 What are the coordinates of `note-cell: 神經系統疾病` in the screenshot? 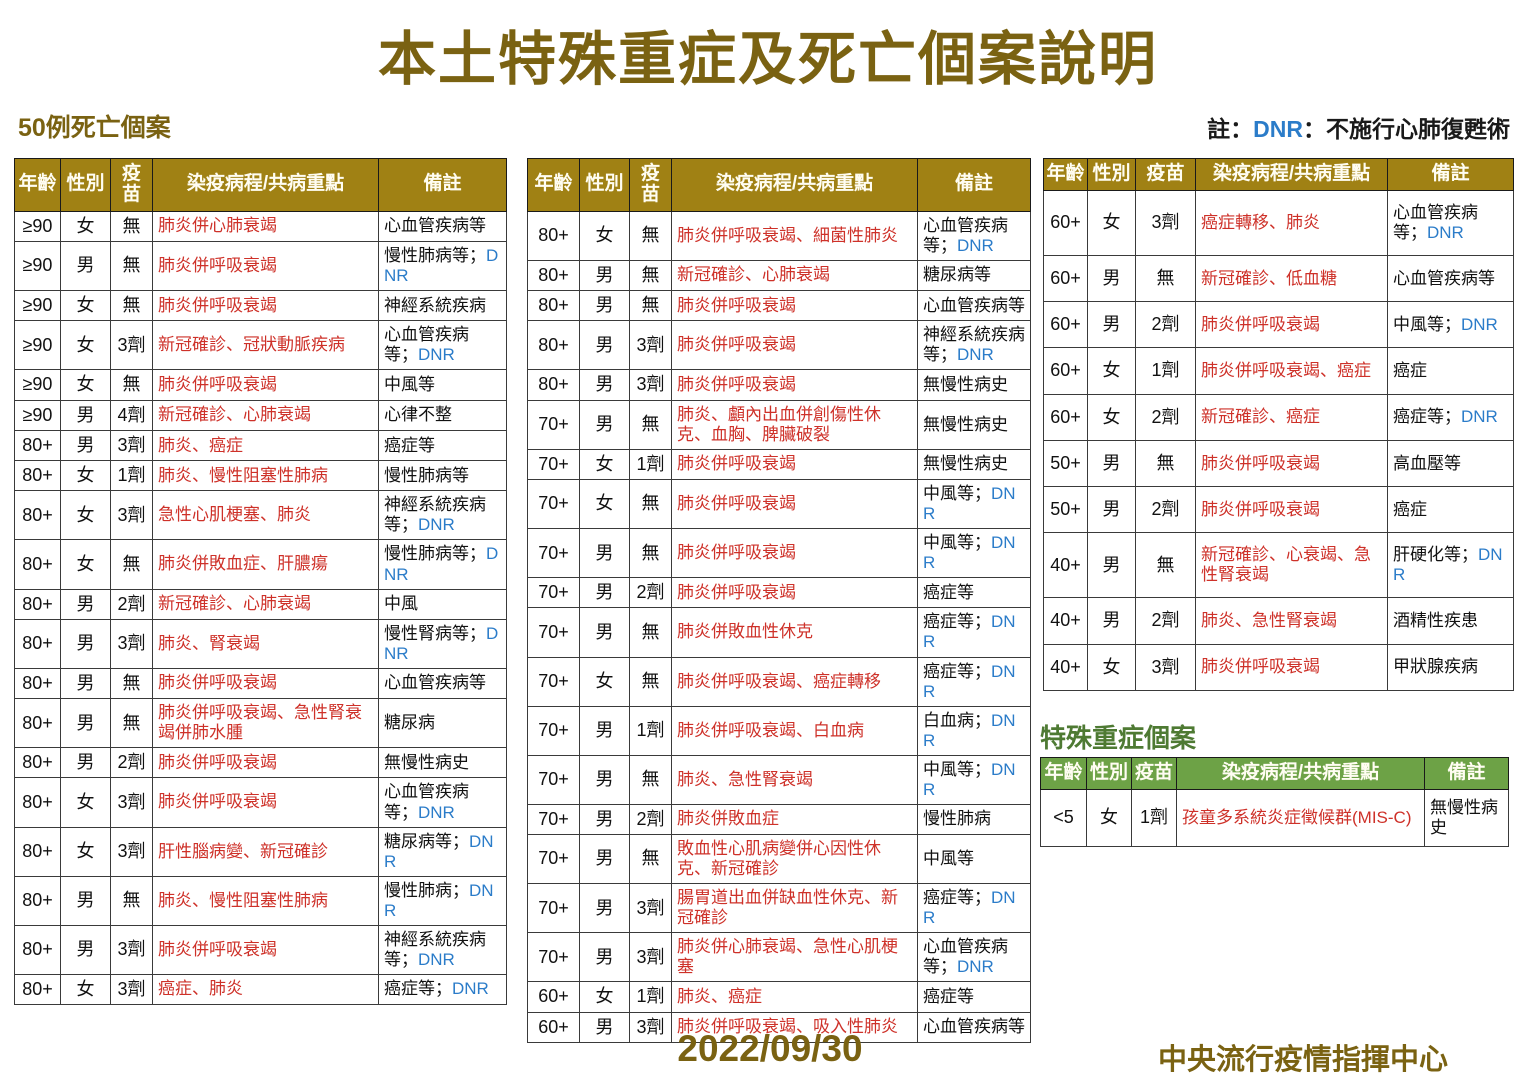 It's located at (442, 306).